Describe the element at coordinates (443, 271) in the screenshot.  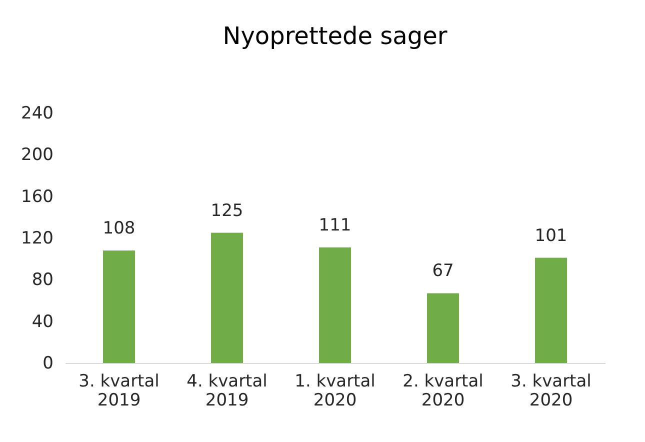
I see `data-label: 67` at that location.